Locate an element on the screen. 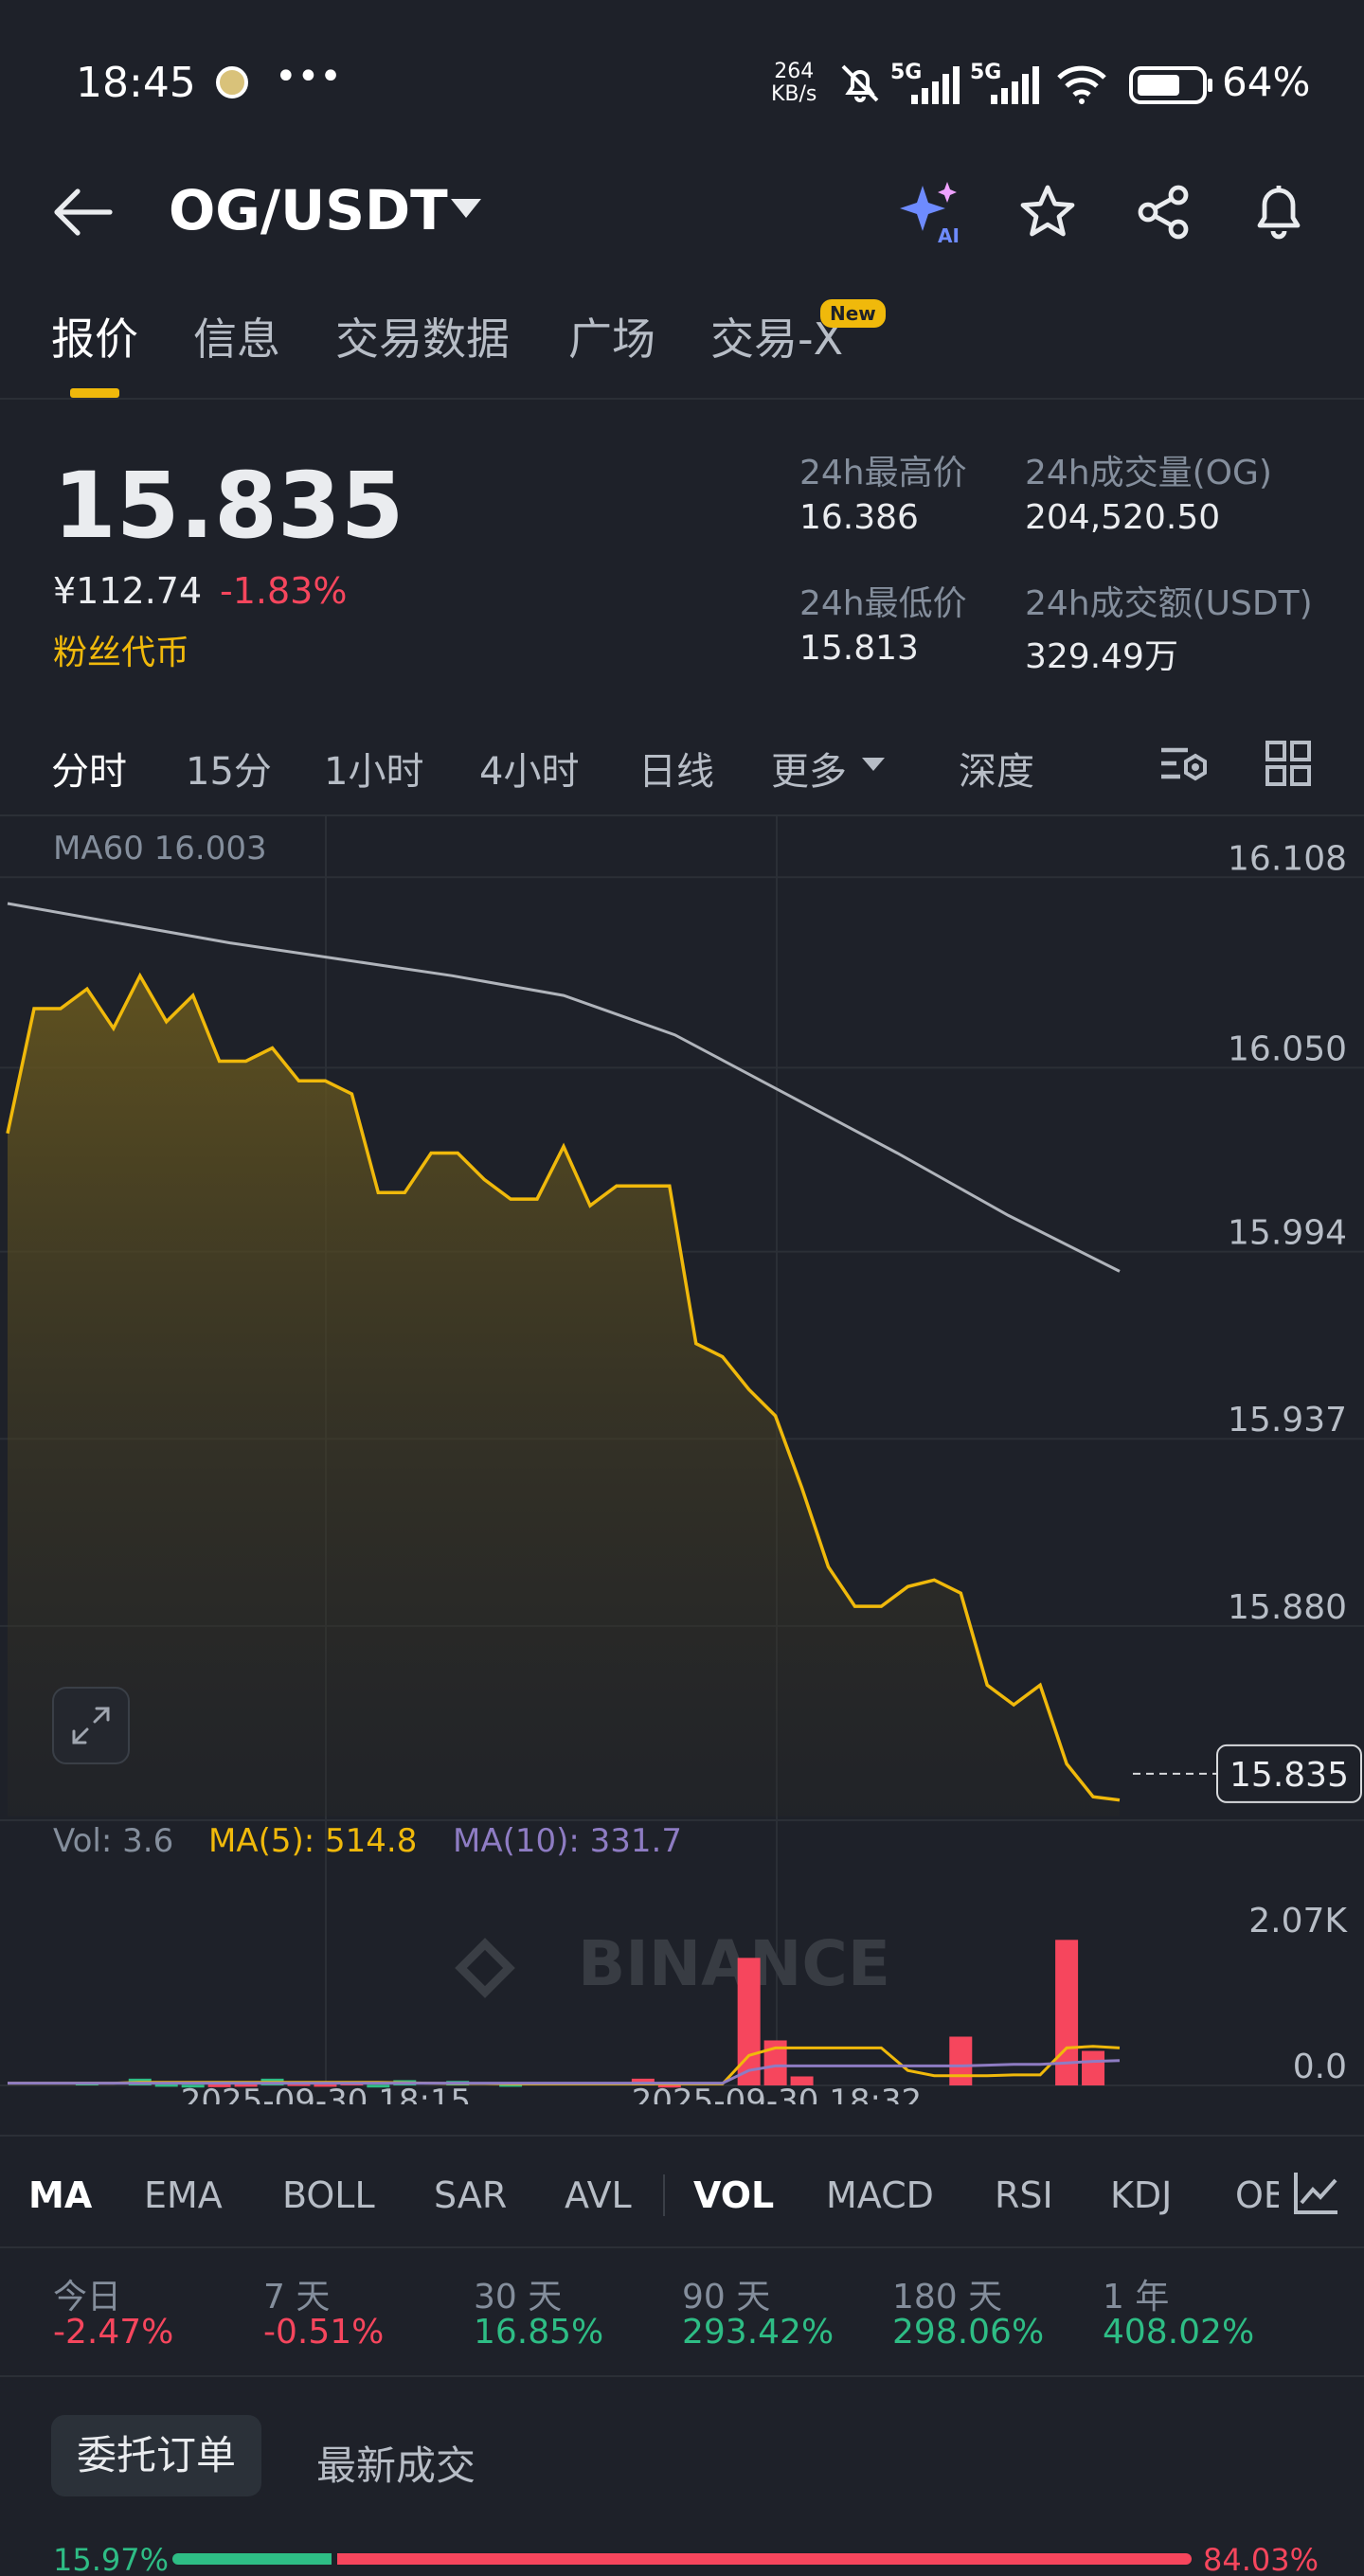 The image size is (1364, 2576). active-tab-indicator is located at coordinates (94, 393).